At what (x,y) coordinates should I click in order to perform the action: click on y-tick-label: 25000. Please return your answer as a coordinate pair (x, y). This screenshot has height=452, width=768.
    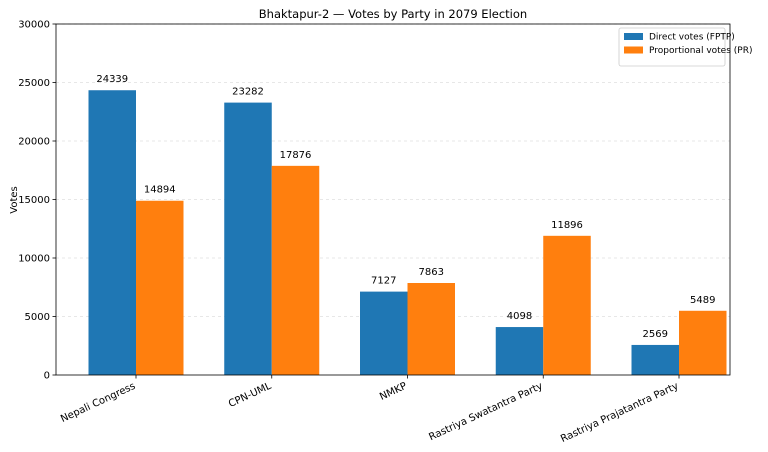
    Looking at the image, I should click on (34, 83).